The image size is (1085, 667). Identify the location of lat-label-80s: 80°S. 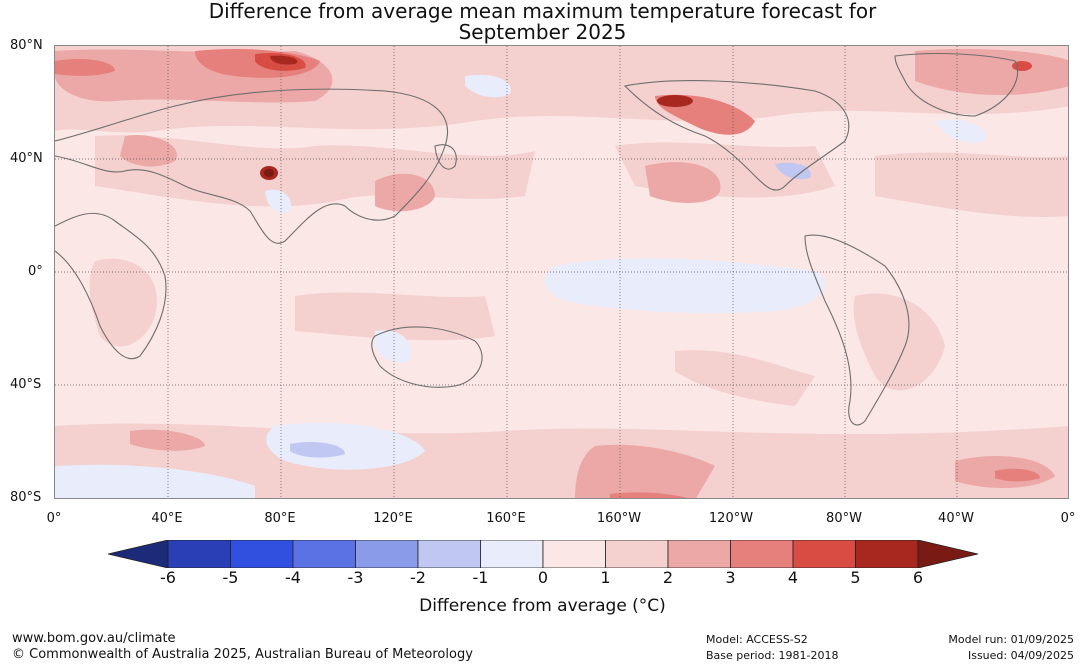
(26, 497).